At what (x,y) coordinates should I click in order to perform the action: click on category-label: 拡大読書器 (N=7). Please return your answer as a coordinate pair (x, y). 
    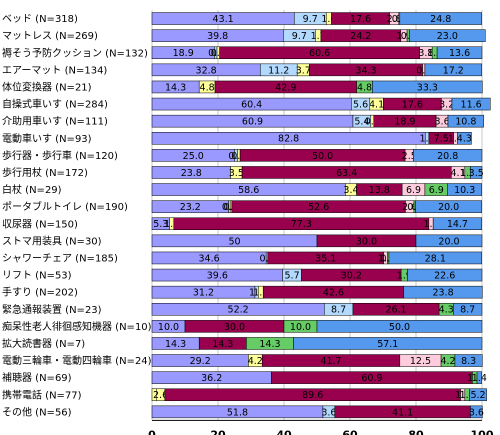
    Looking at the image, I should click on (43, 343).